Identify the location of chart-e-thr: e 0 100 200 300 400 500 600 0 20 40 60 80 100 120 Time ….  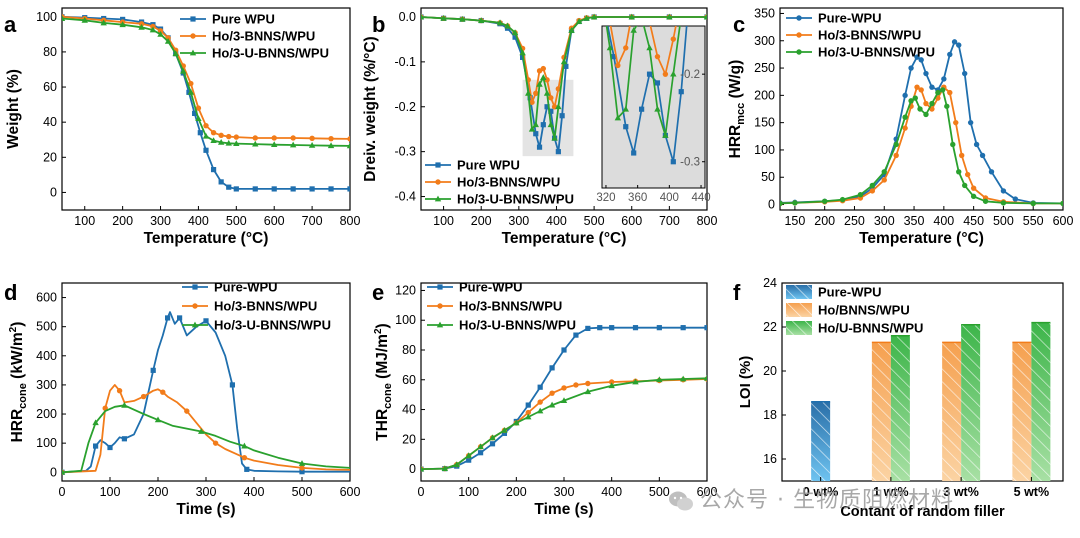
(544, 399).